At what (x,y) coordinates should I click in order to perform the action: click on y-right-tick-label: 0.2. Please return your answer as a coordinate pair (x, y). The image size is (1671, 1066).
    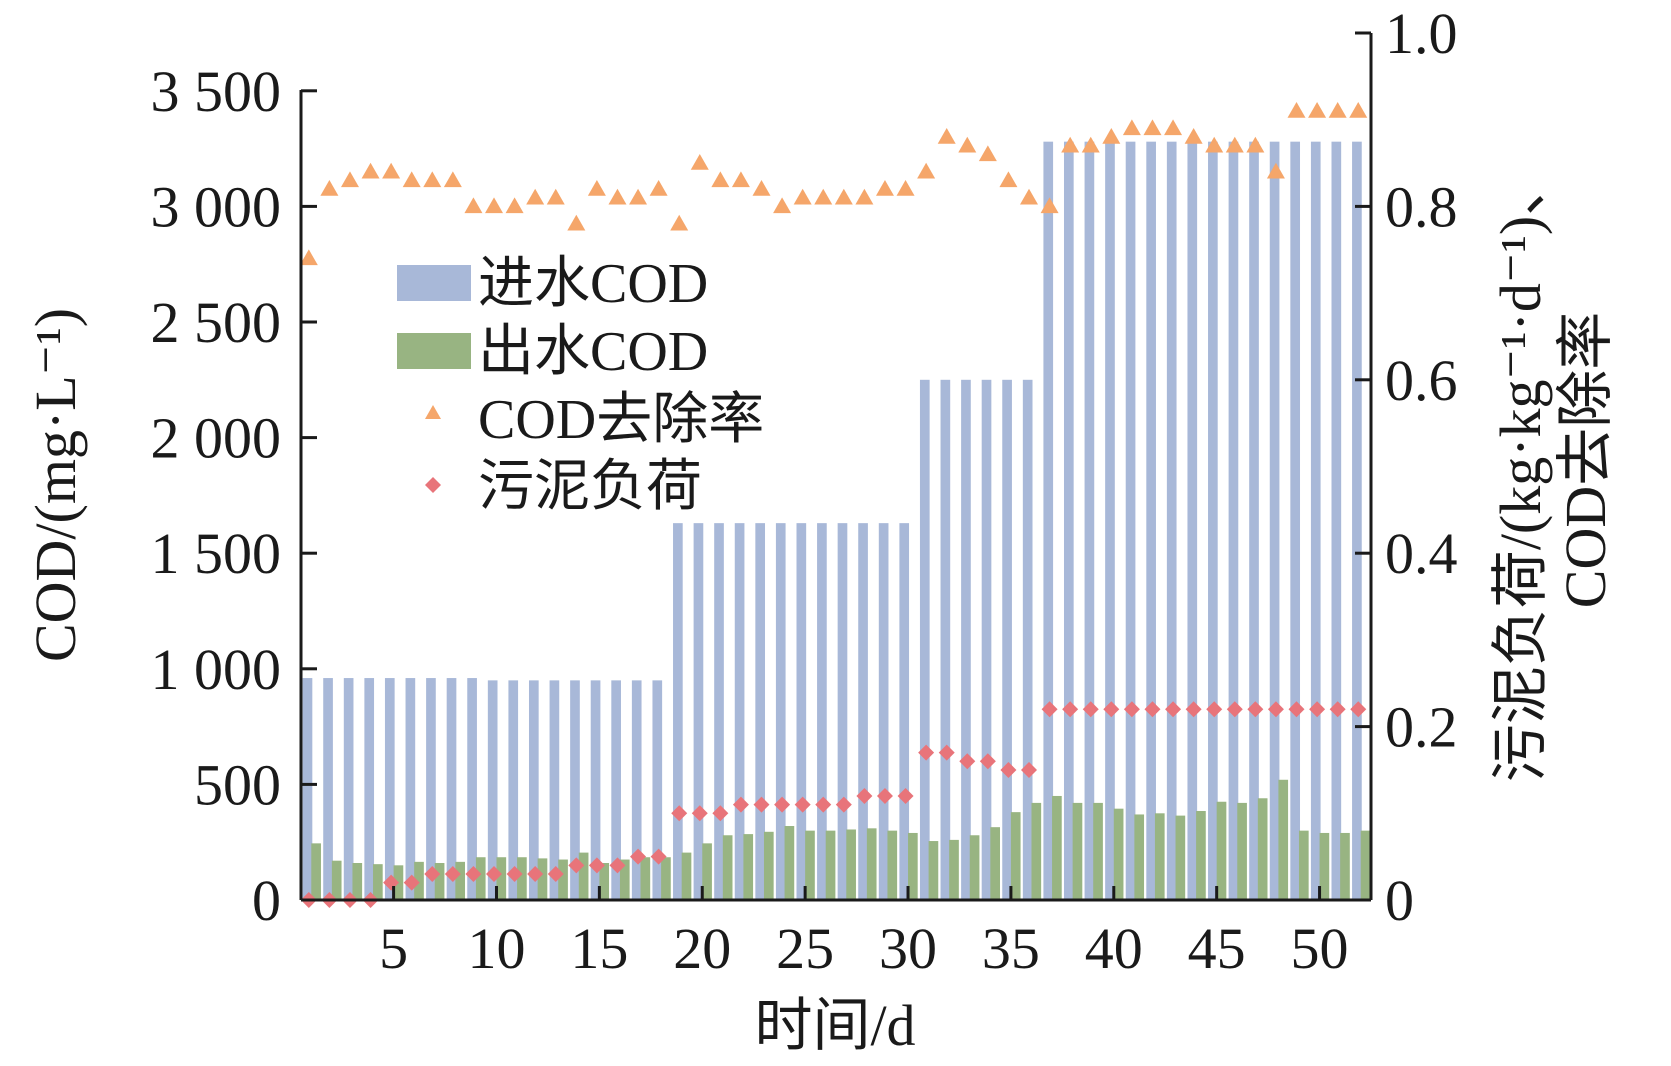
    Looking at the image, I should click on (1421, 727).